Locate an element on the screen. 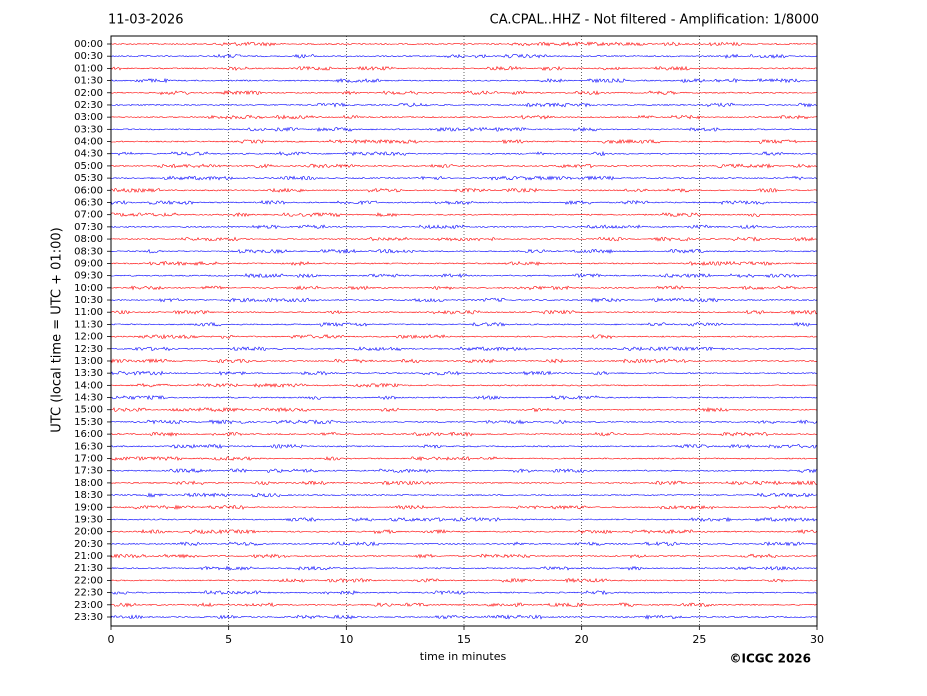  y-tick-label: 12:00 is located at coordinates (88, 337).